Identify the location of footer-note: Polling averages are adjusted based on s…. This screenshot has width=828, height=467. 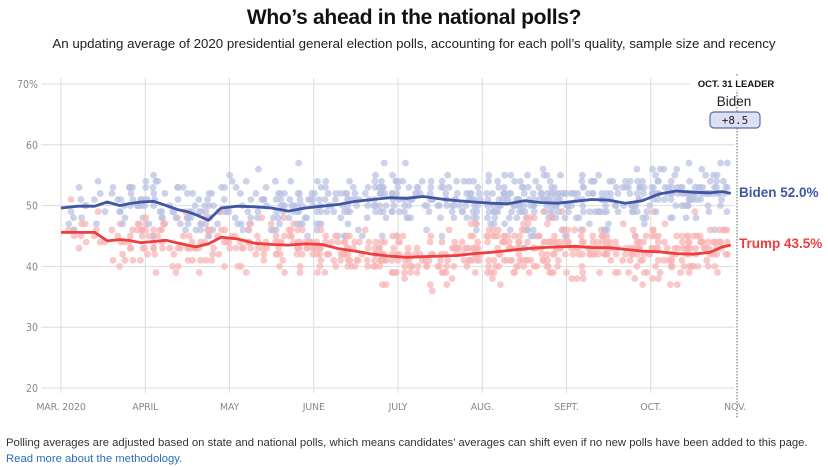
(413, 451).